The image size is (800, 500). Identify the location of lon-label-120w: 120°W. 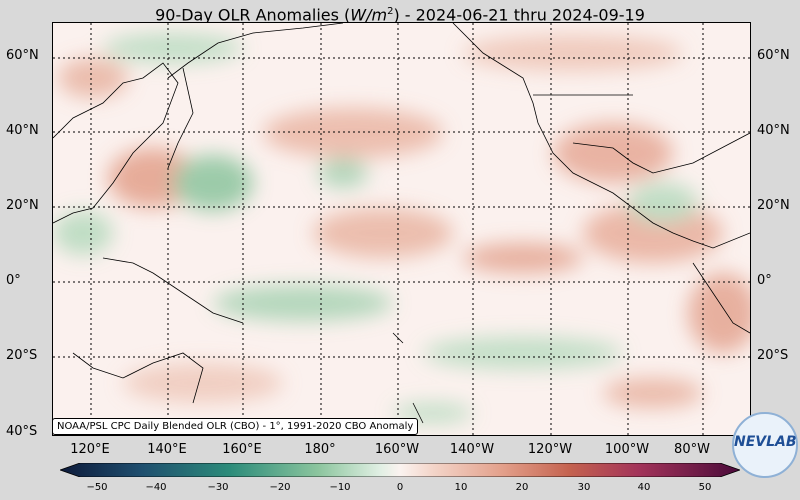
(550, 449).